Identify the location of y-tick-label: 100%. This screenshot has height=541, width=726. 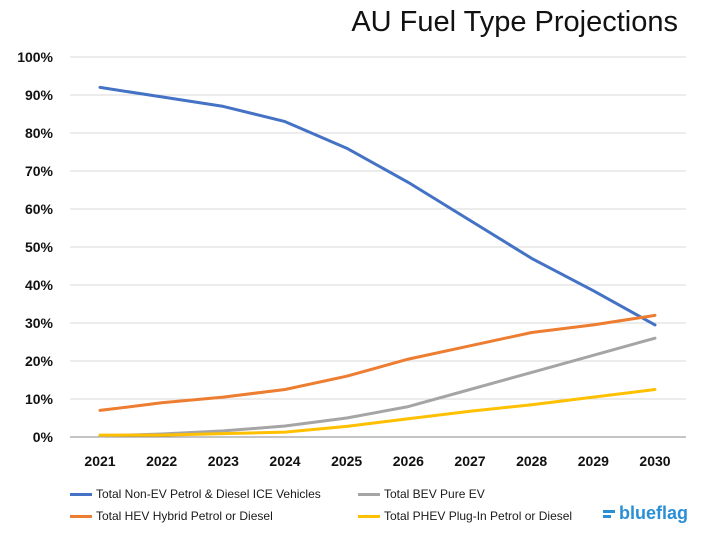
(35, 57).